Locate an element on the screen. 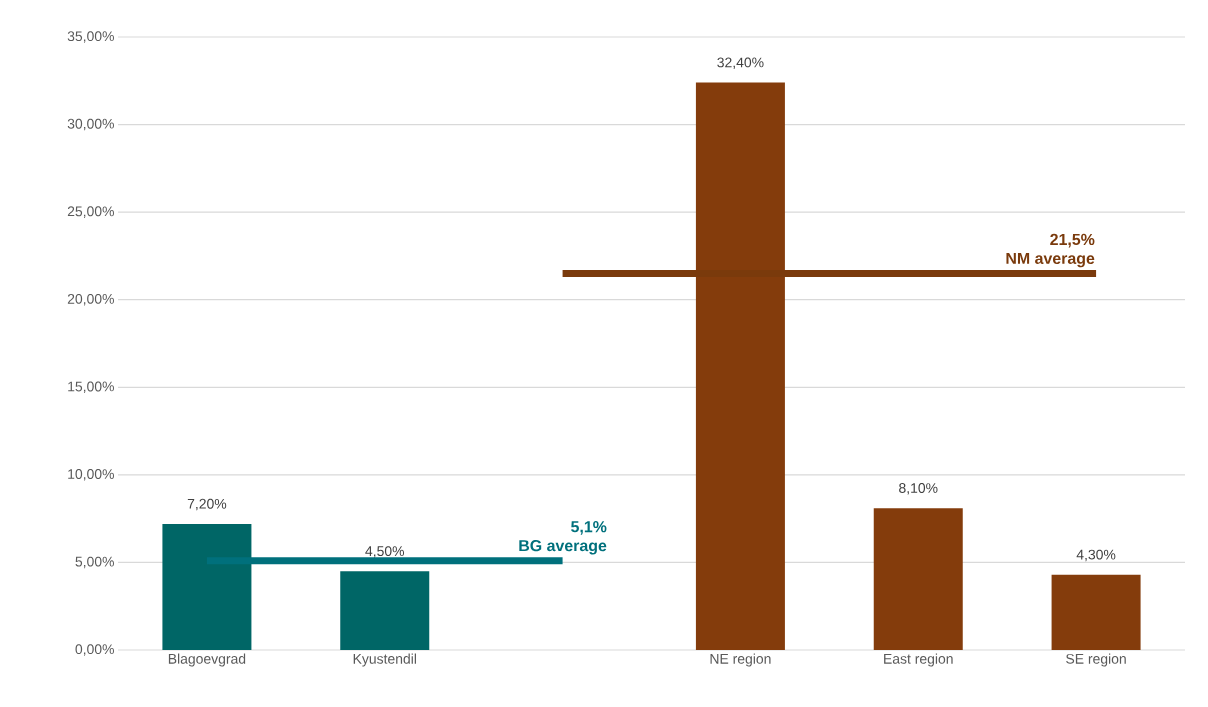 This screenshot has width=1208, height=707. y-tick-label: 30,00% is located at coordinates (90, 124).